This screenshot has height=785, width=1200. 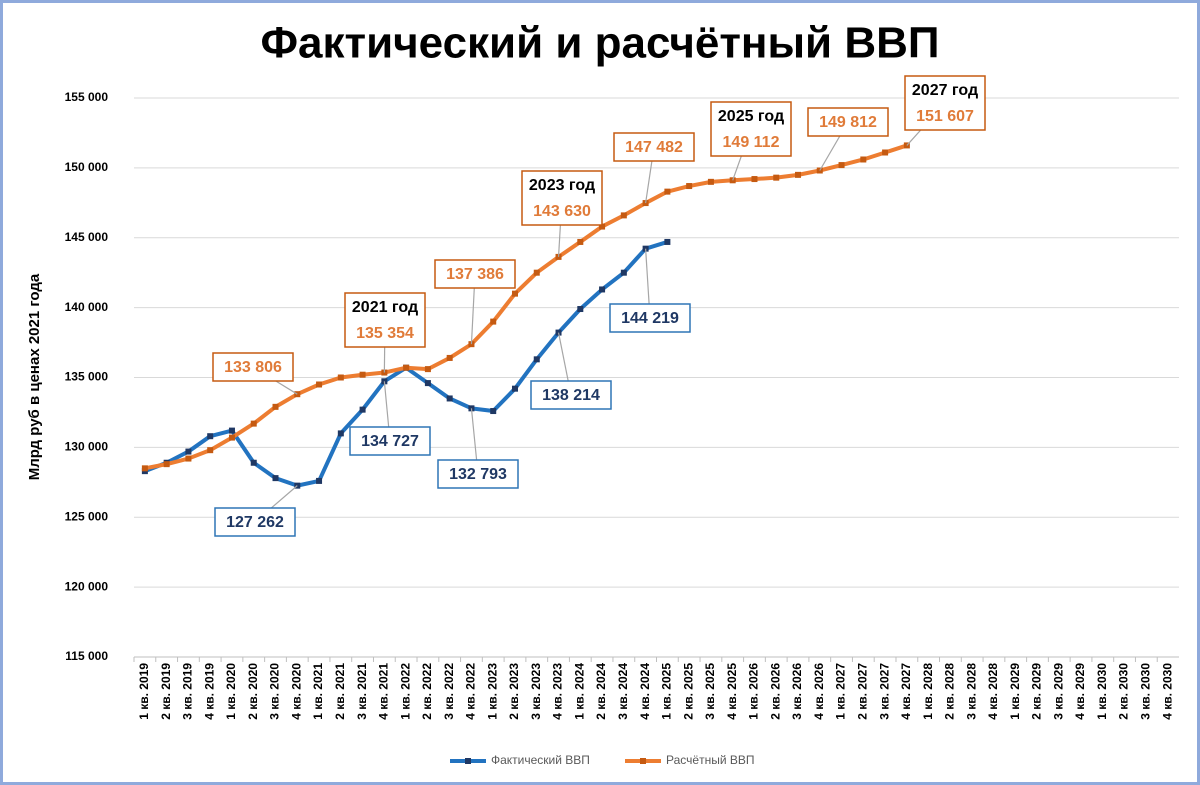 What do you see at coordinates (623, 691) in the screenshot?
I see `x-tick-label: 3 кв. 2024` at bounding box center [623, 691].